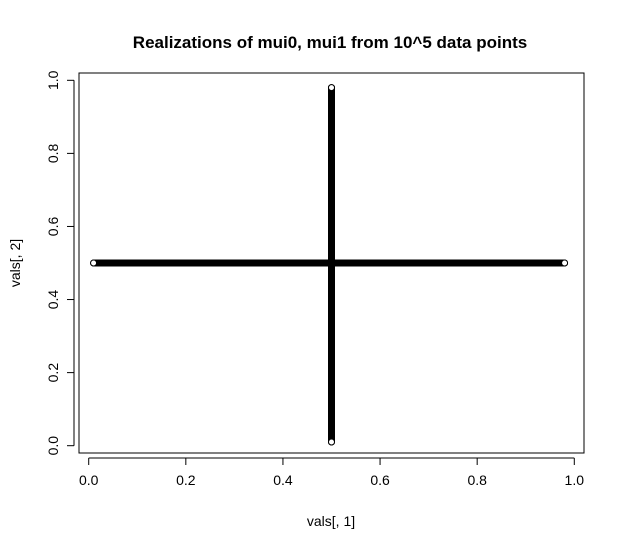 Image resolution: width=624 pixels, height=551 pixels. I want to click on x-tick-label: 0.2, so click(186, 480).